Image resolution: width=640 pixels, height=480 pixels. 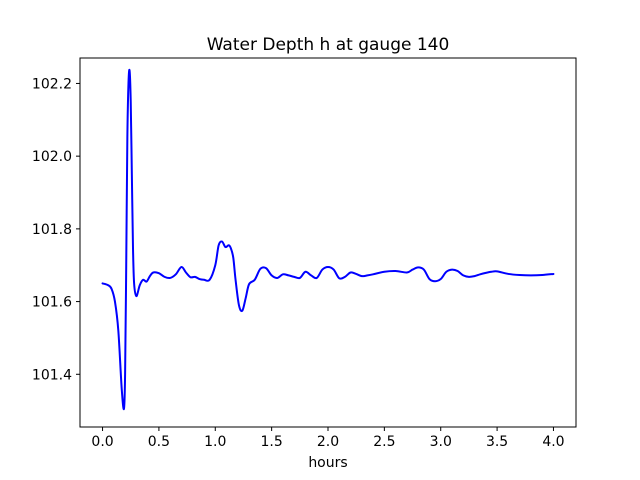 What do you see at coordinates (159, 442) in the screenshot?
I see `x-tick-label: 0.5` at bounding box center [159, 442].